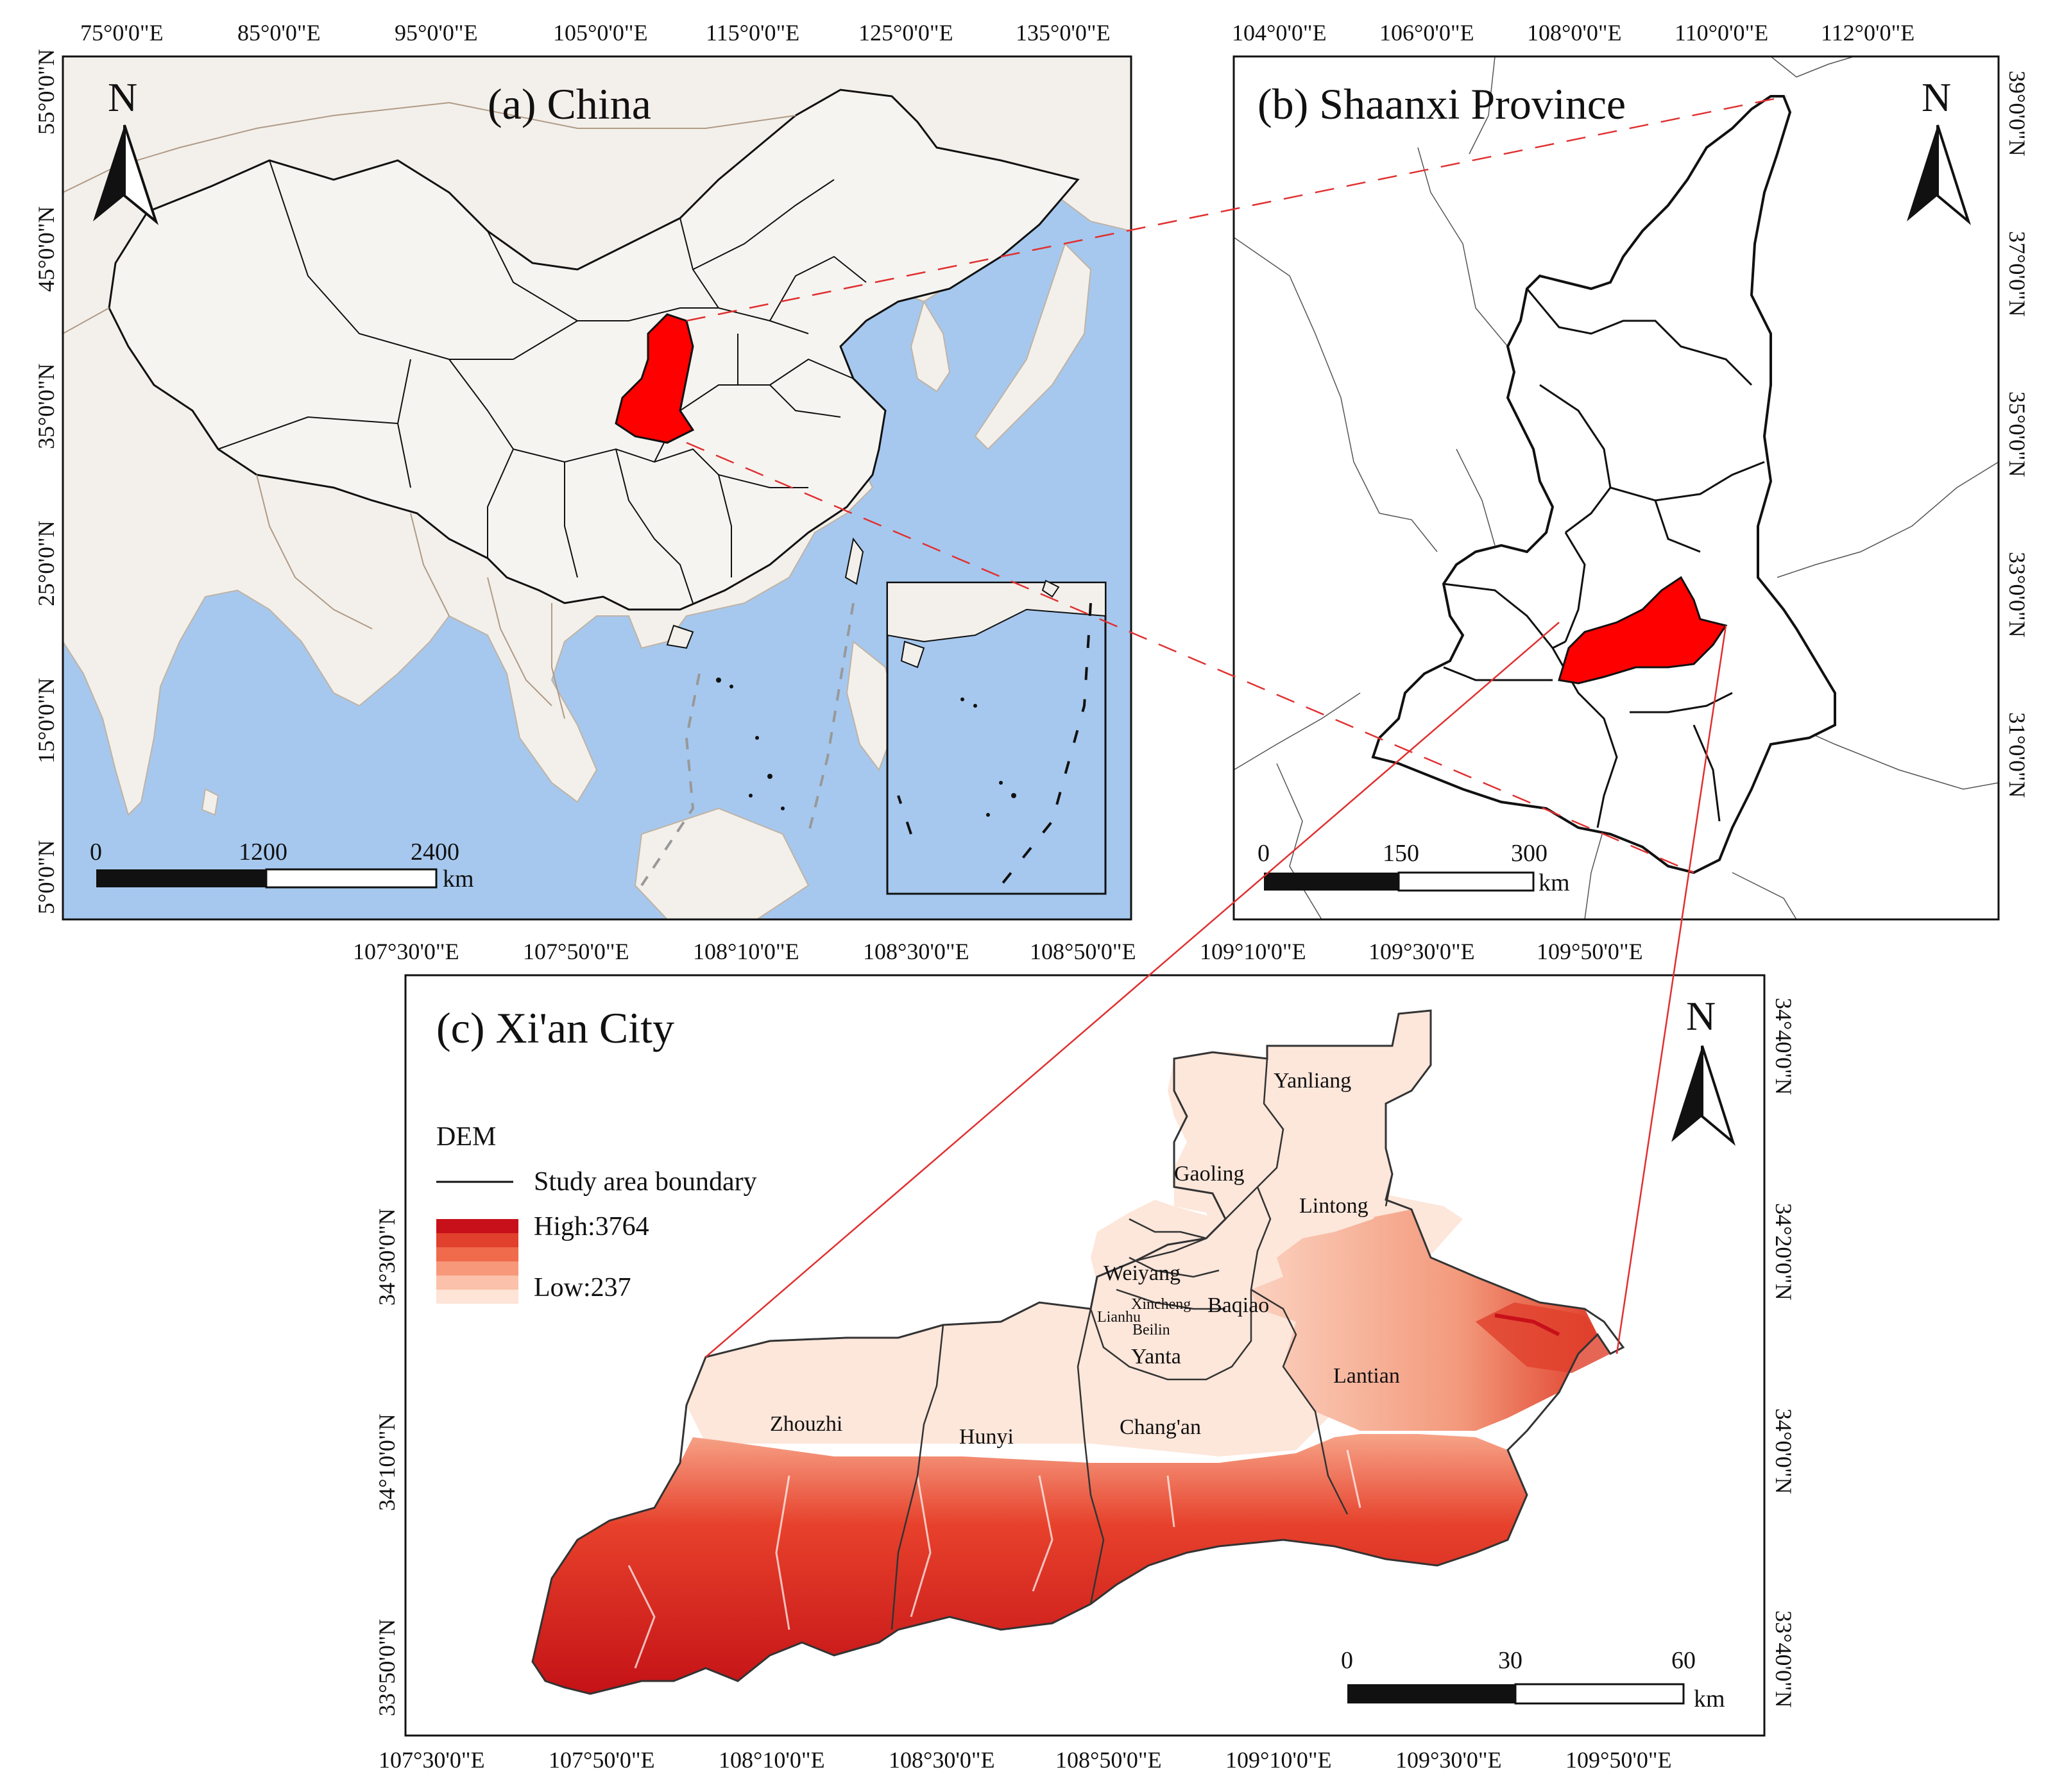  I want to click on panel-c-lat-tick-left: 33°50'0"N, so click(387, 1667).